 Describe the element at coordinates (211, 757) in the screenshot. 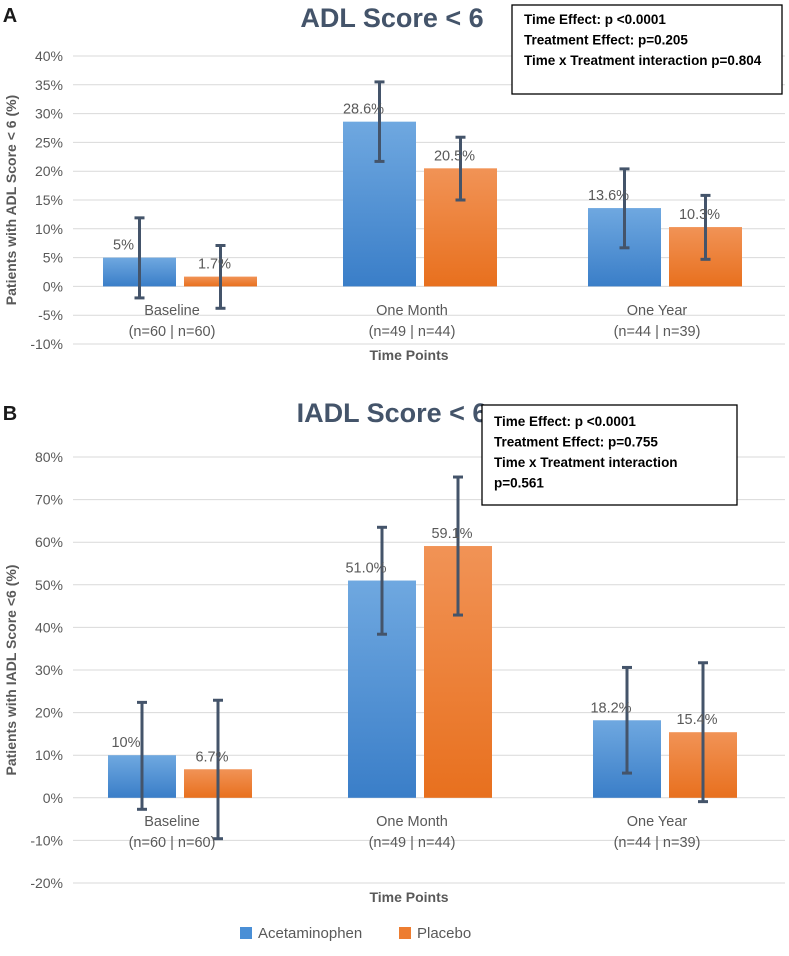

I see `data-label: 6.7%` at that location.